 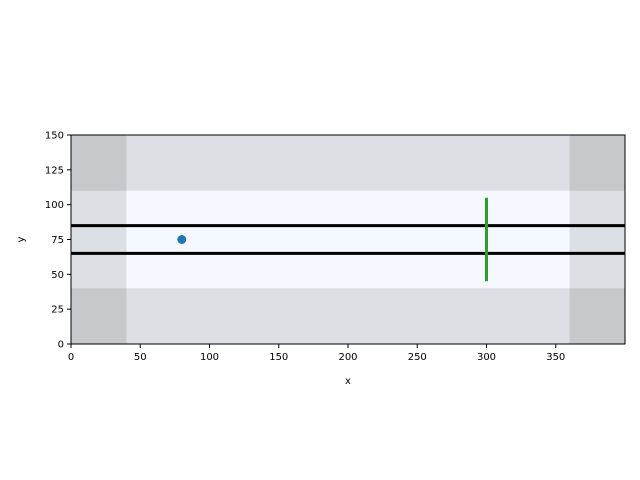 What do you see at coordinates (99, 316) in the screenshot?
I see `region-left-corner-bottom` at bounding box center [99, 316].